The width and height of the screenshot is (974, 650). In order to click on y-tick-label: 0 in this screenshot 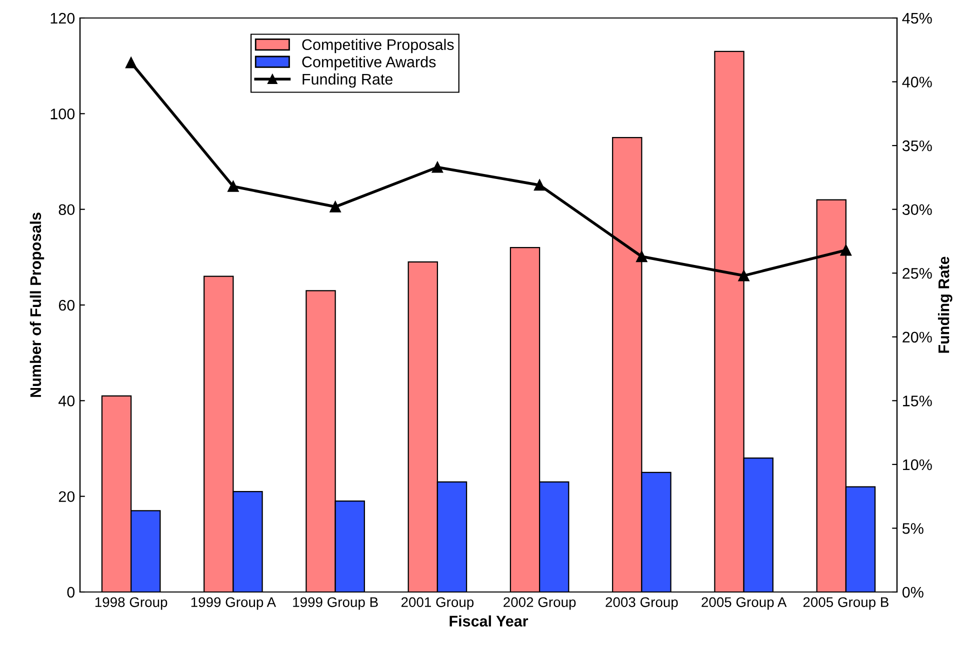, I will do `click(71, 592)`.